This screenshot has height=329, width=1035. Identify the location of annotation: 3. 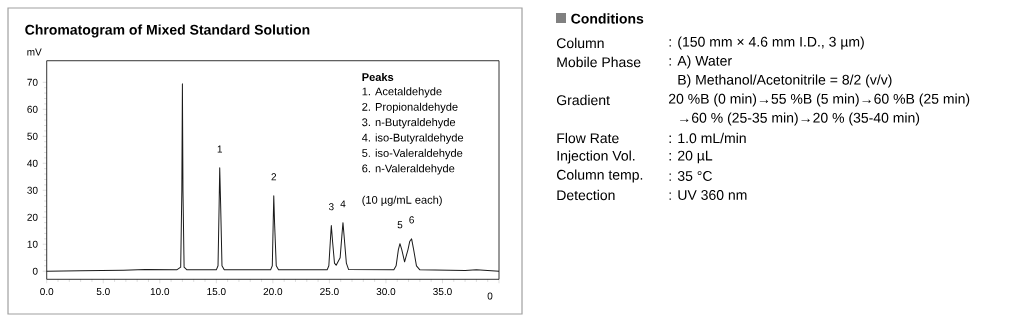
(331, 207).